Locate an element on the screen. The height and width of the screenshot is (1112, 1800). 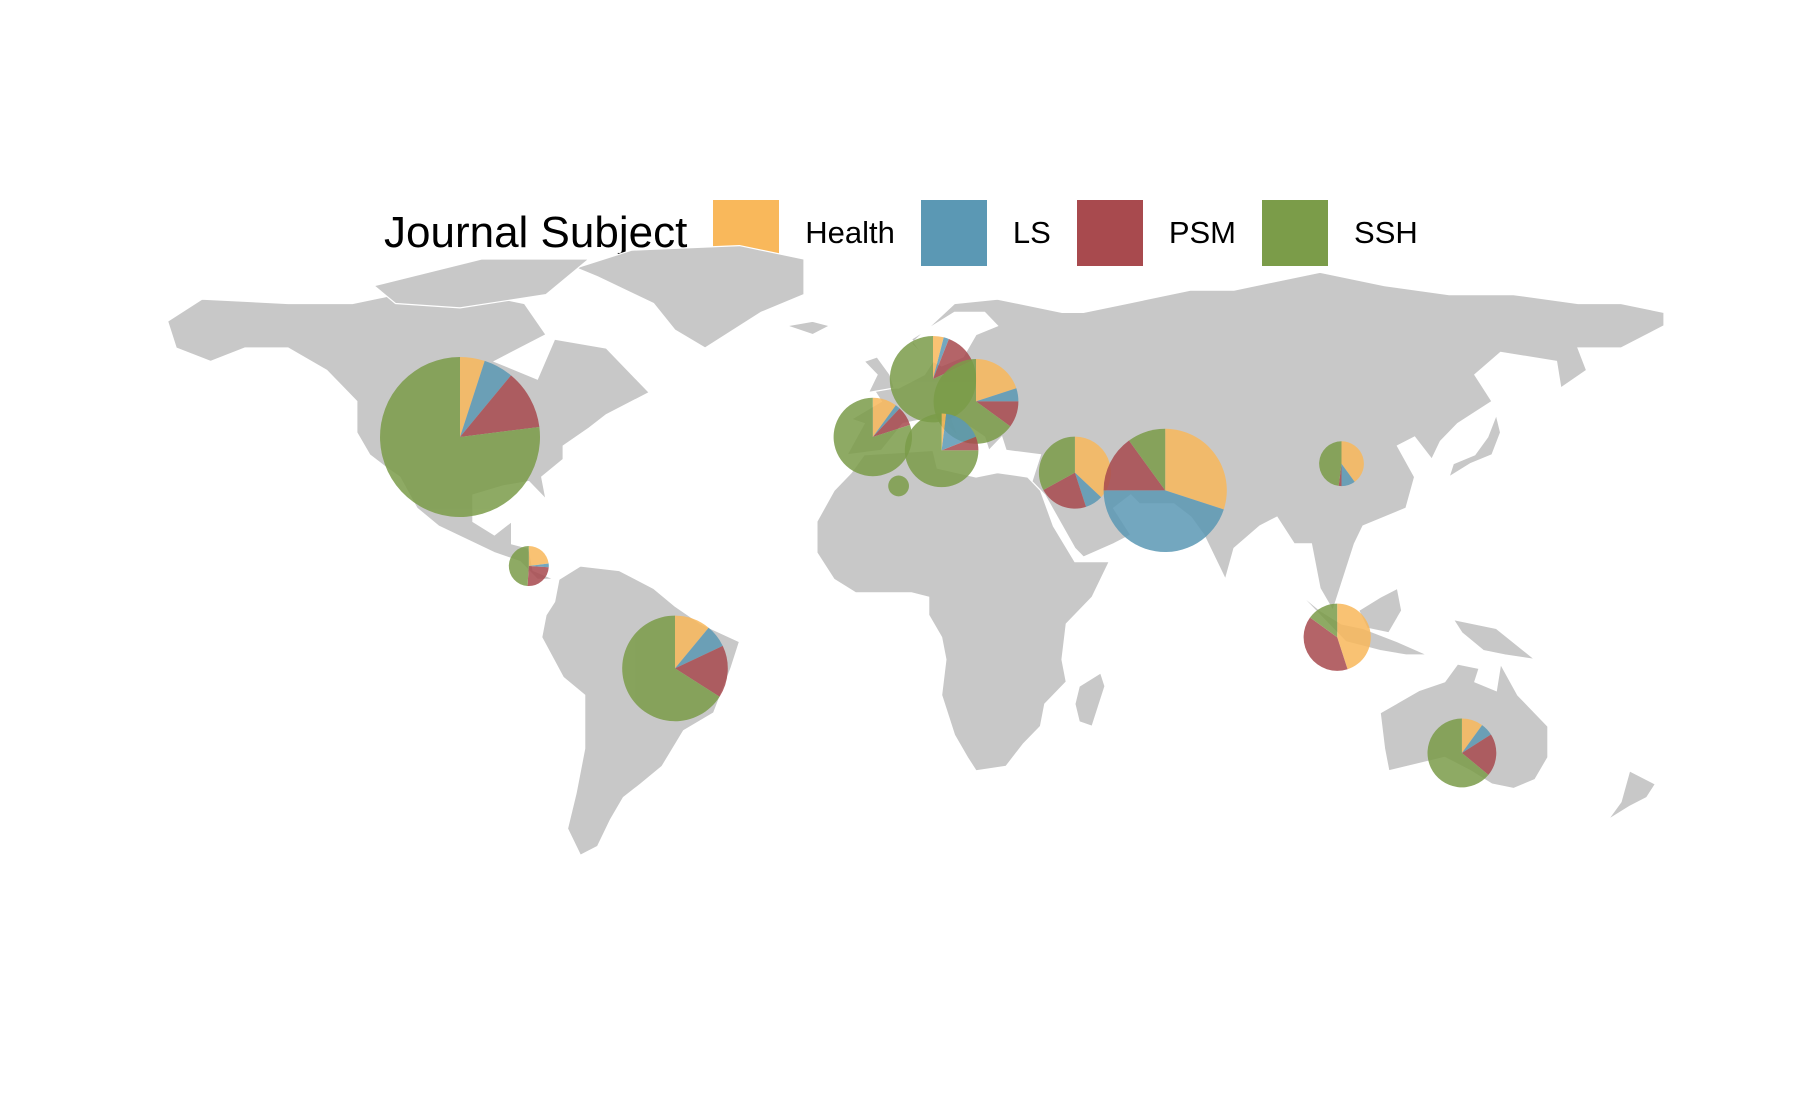
legend-title: Journal Subject is located at coordinates (536, 232).